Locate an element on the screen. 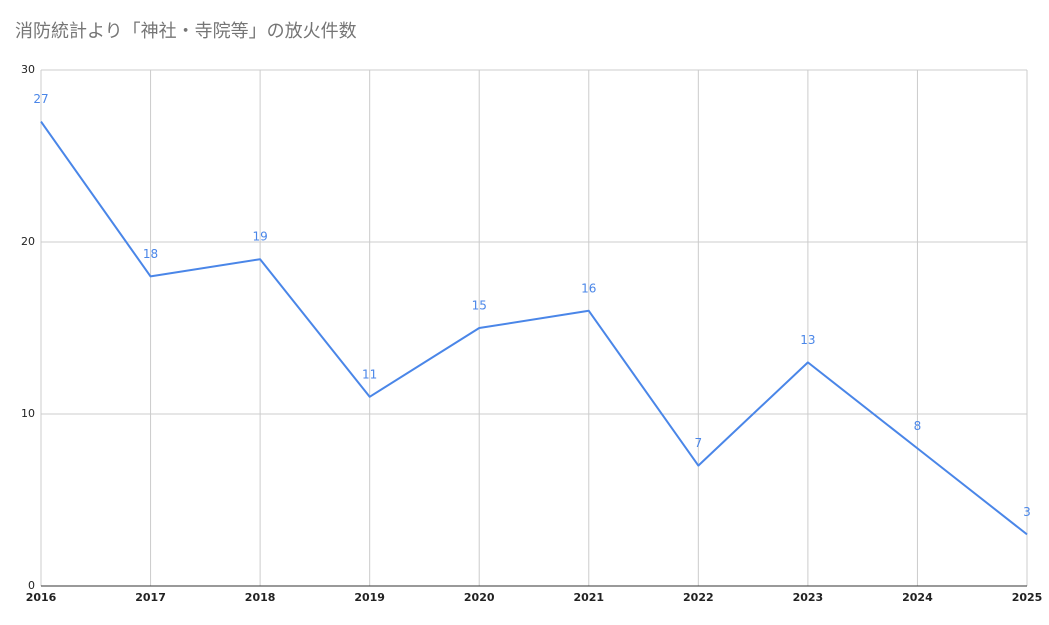 The height and width of the screenshot is (625, 1049). y-tick-label: 0 is located at coordinates (31, 585).